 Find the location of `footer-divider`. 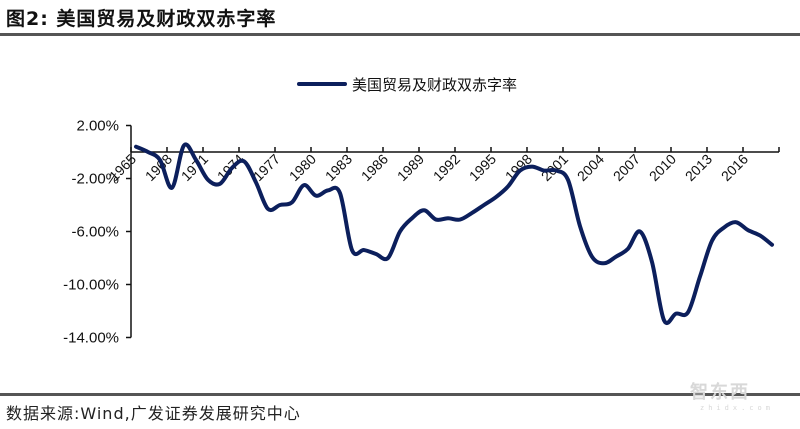

footer-divider is located at coordinates (400, 394).